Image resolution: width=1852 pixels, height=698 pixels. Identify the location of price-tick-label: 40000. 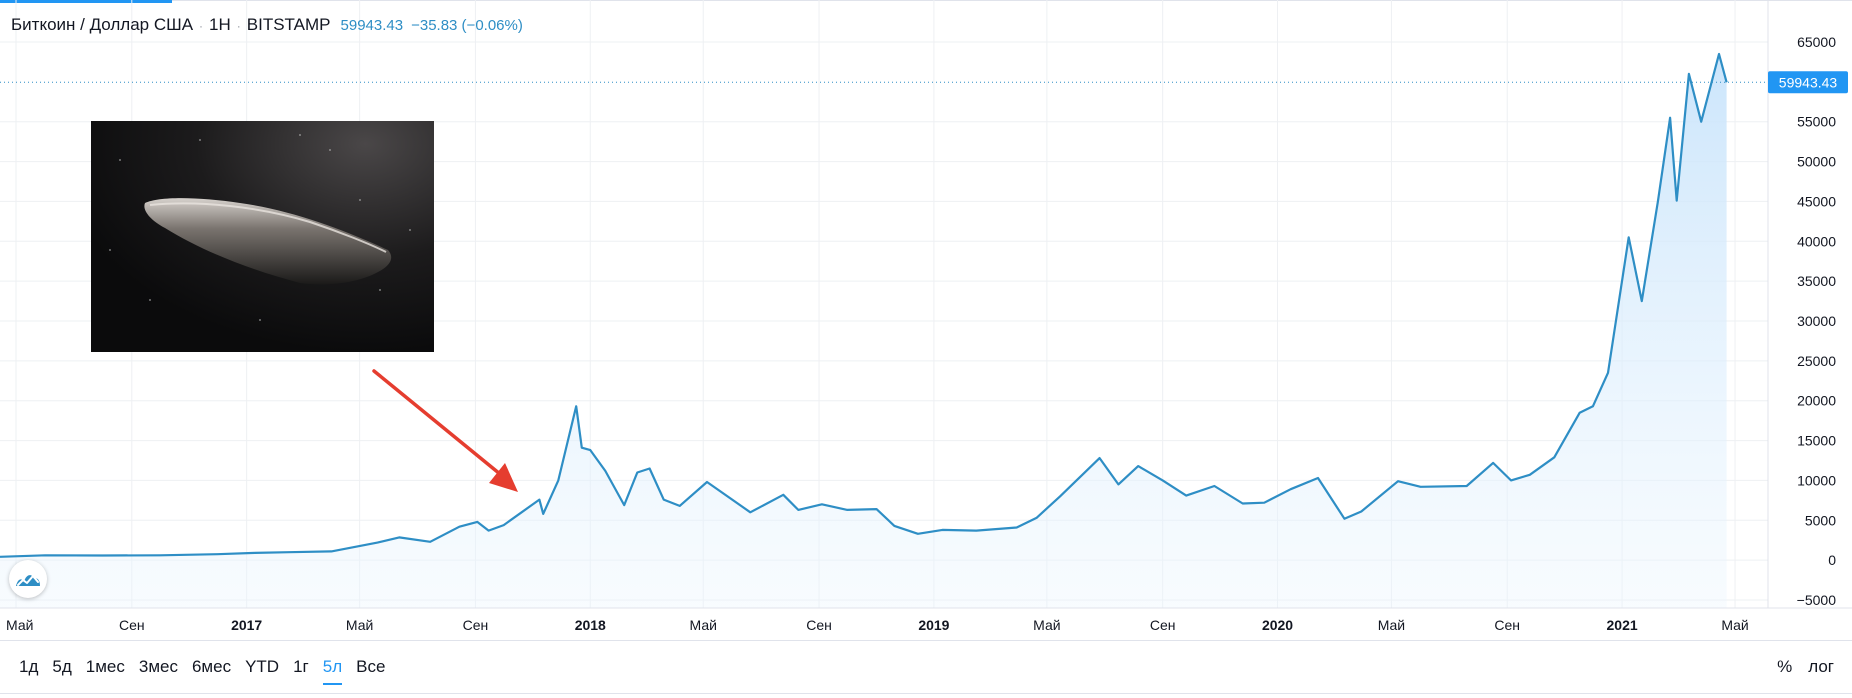
(1816, 241).